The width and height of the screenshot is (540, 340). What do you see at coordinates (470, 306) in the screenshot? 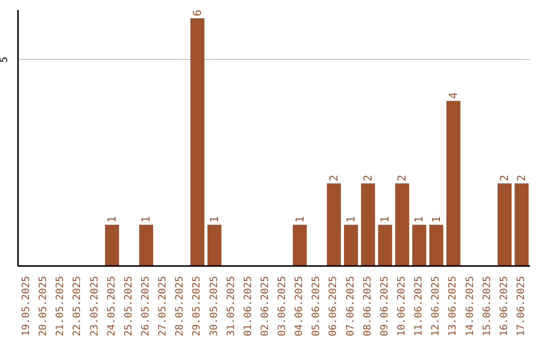
I see `x-tick-label: 14.06.2025` at bounding box center [470, 306].